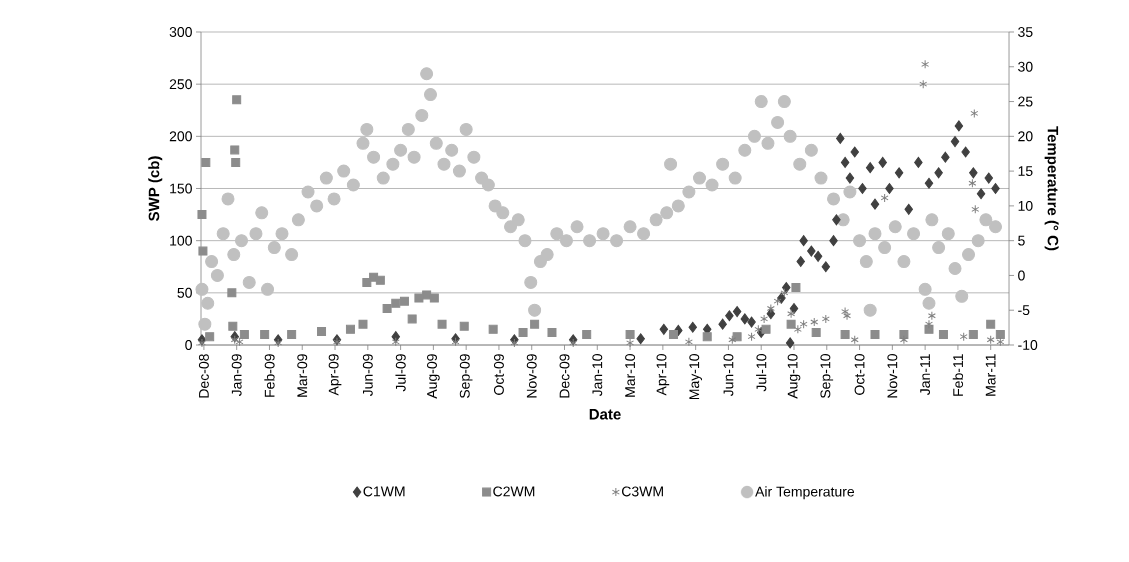  I want to click on y2-axis-title: Temperature (° C), so click(1051, 188).